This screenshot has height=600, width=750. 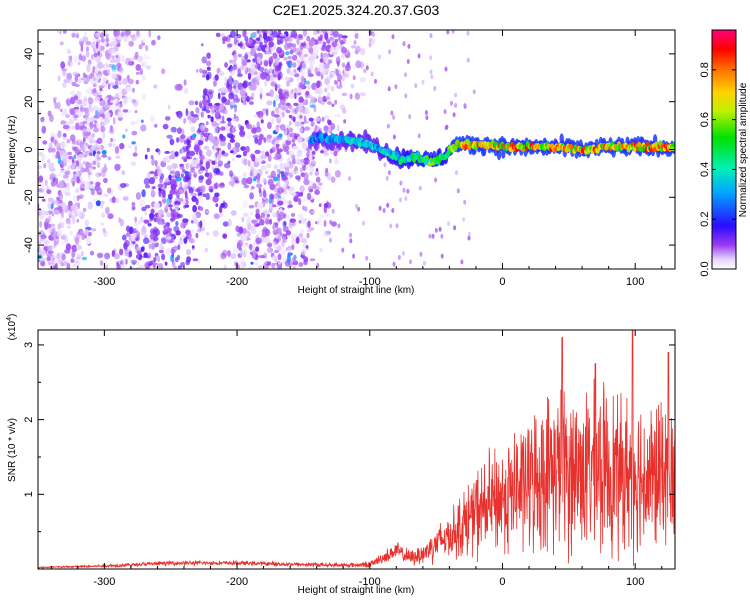 What do you see at coordinates (237, 582) in the screenshot?
I see `x-tick-label: -200` at bounding box center [237, 582].